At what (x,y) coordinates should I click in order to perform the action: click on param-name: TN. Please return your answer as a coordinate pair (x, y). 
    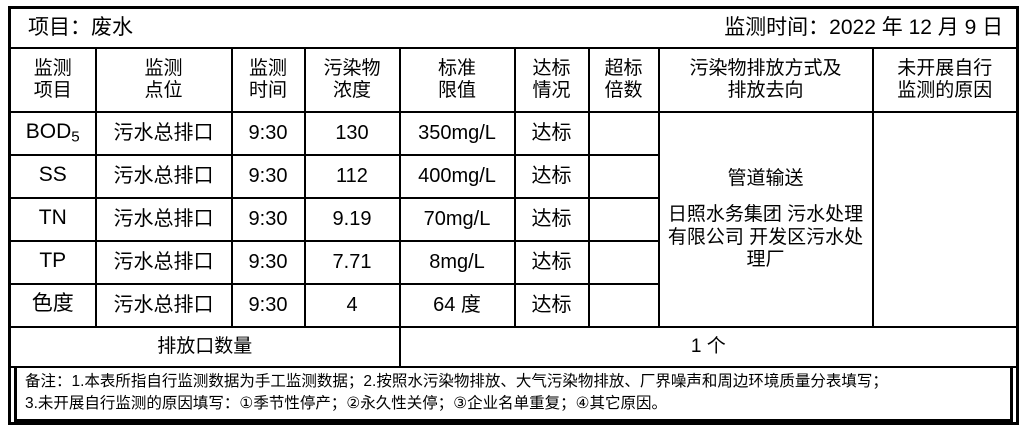
    Looking at the image, I should click on (52, 218).